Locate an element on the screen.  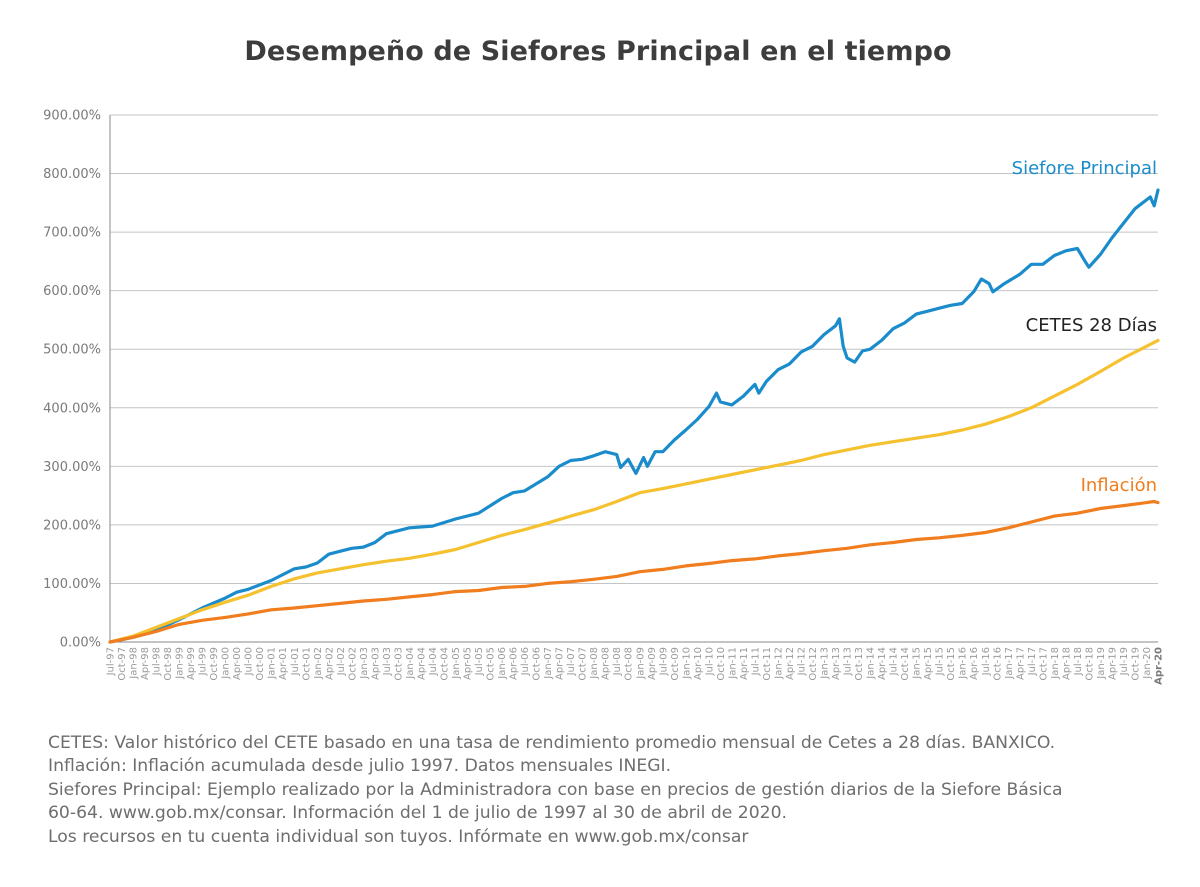
x-tick-label: Jan-14 is located at coordinates (871, 663).